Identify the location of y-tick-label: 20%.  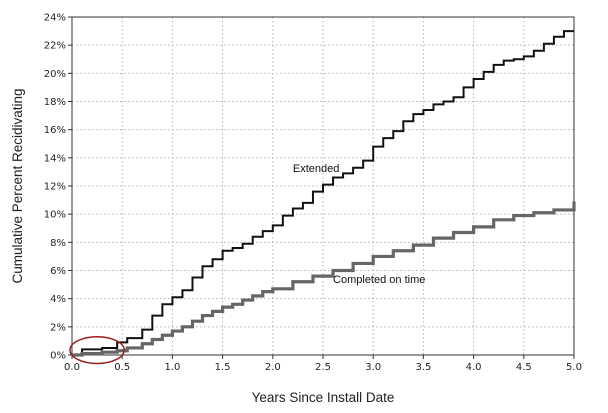
(55, 74).